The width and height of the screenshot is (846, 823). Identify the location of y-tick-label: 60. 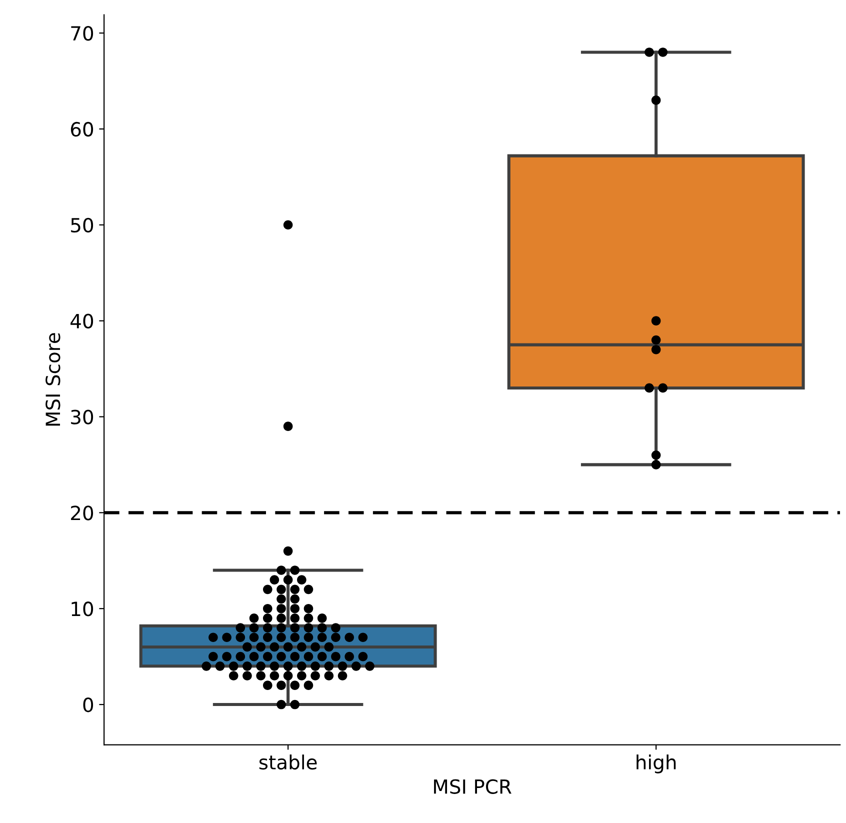
(82, 129).